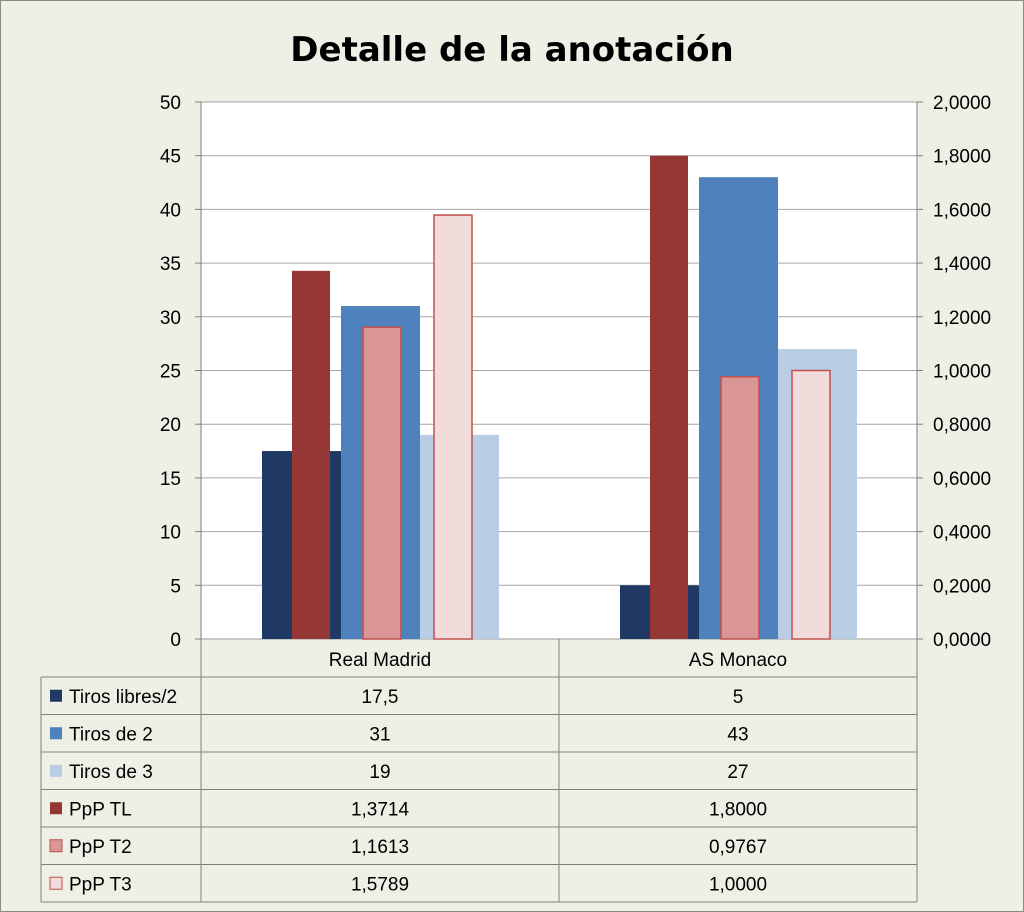  Describe the element at coordinates (962, 479) in the screenshot. I see `right-tick-label: 0,6000` at that location.